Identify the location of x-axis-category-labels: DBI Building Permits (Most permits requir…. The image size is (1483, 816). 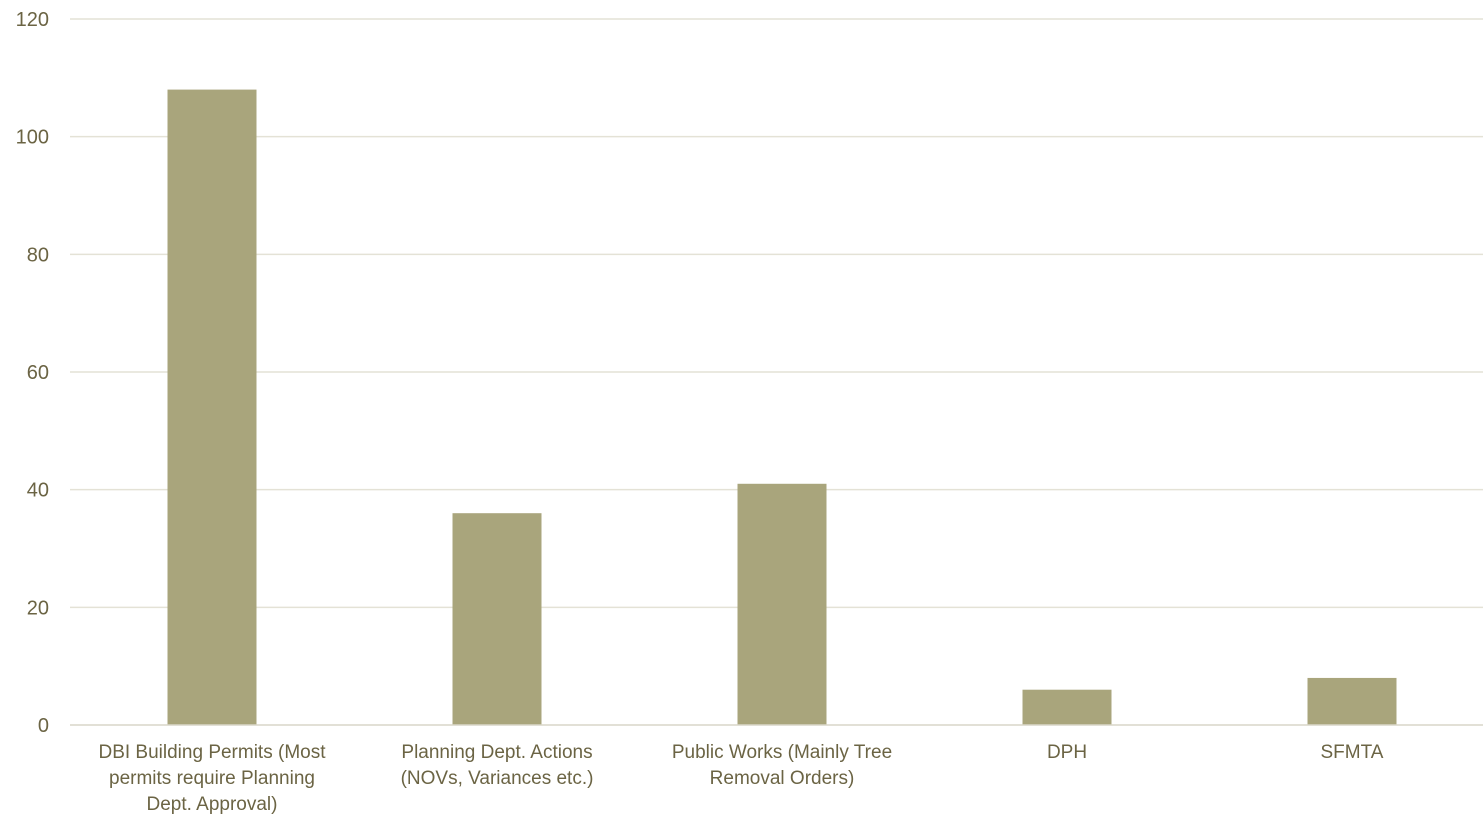
(740, 778).